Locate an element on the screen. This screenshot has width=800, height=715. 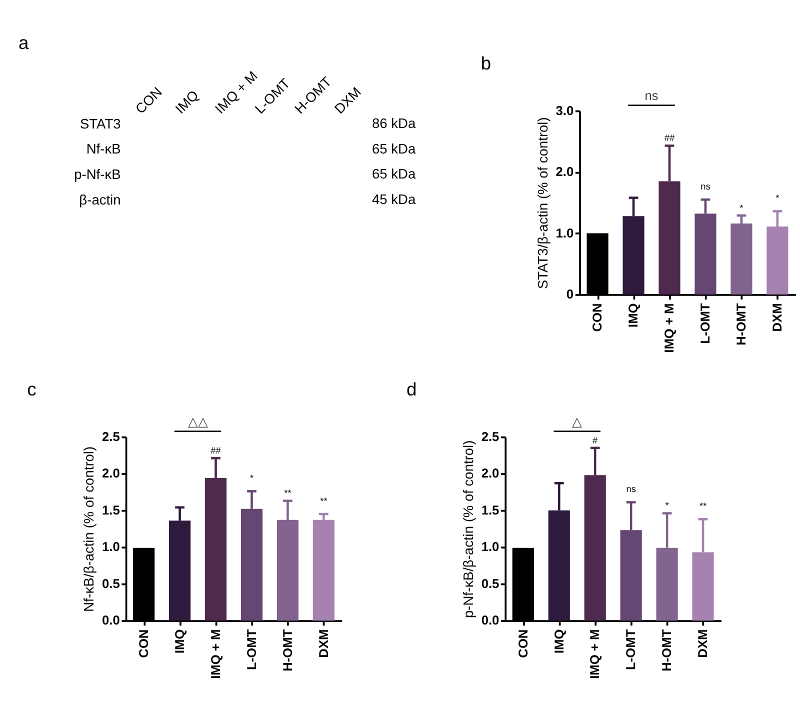
category-label: 86 kDa is located at coordinates (394, 124).